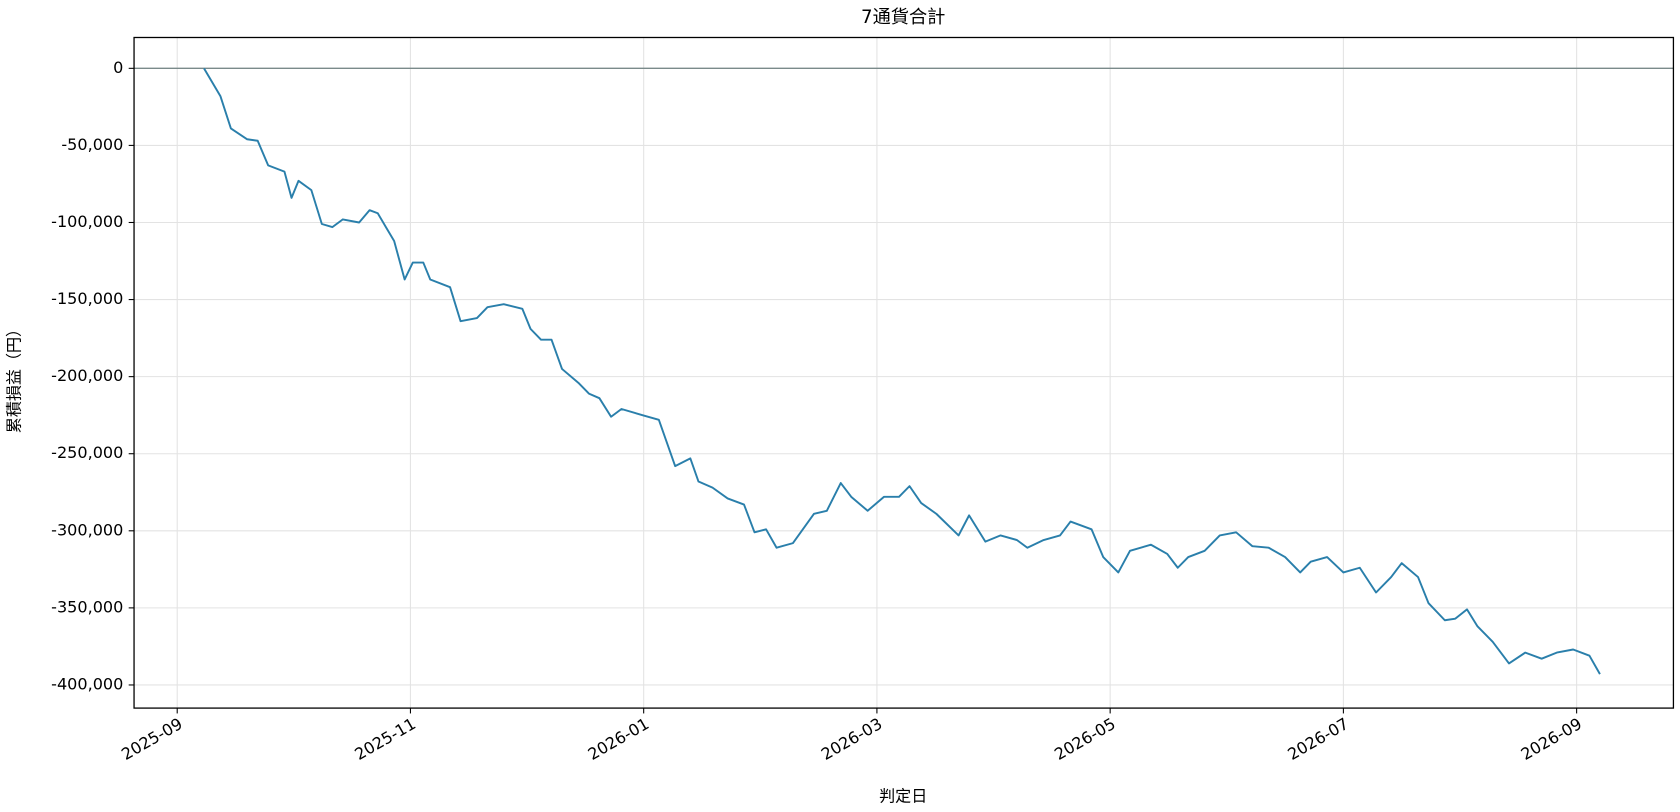 The image size is (1680, 812). What do you see at coordinates (87, 683) in the screenshot?
I see `y-tick-label: -400,000` at bounding box center [87, 683].